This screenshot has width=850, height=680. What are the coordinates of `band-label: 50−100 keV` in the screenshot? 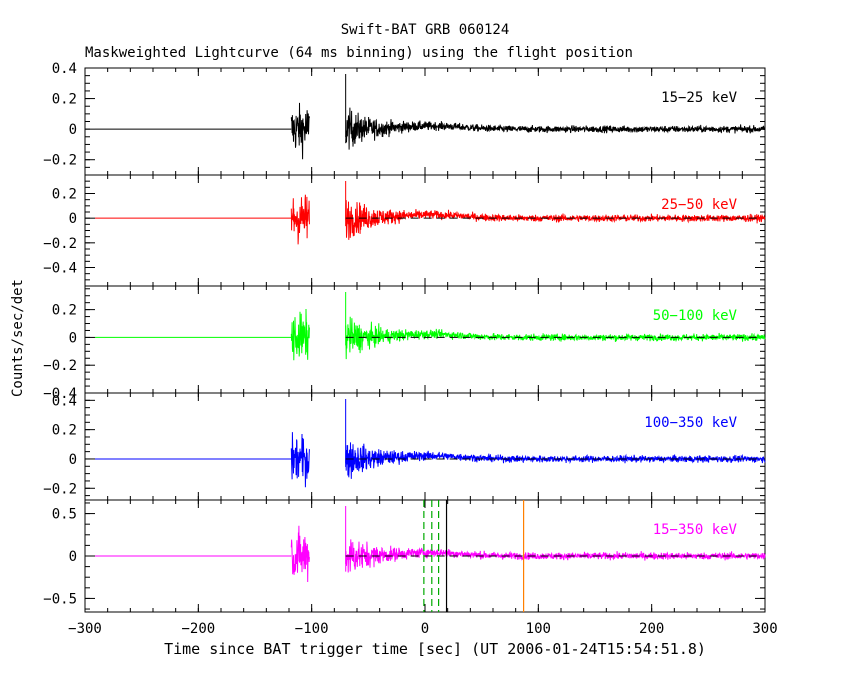 It's located at (695, 316).